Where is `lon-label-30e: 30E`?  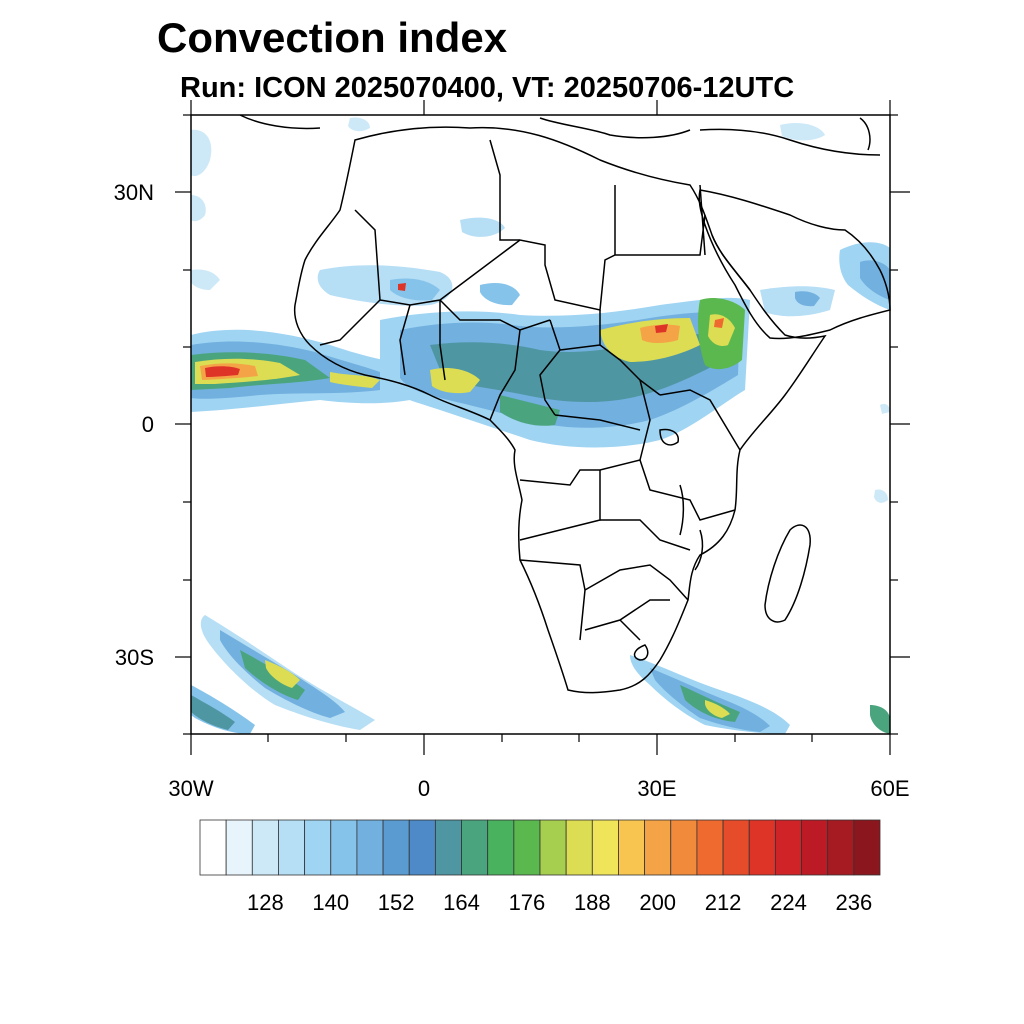
lon-label-30e: 30E is located at coordinates (657, 788).